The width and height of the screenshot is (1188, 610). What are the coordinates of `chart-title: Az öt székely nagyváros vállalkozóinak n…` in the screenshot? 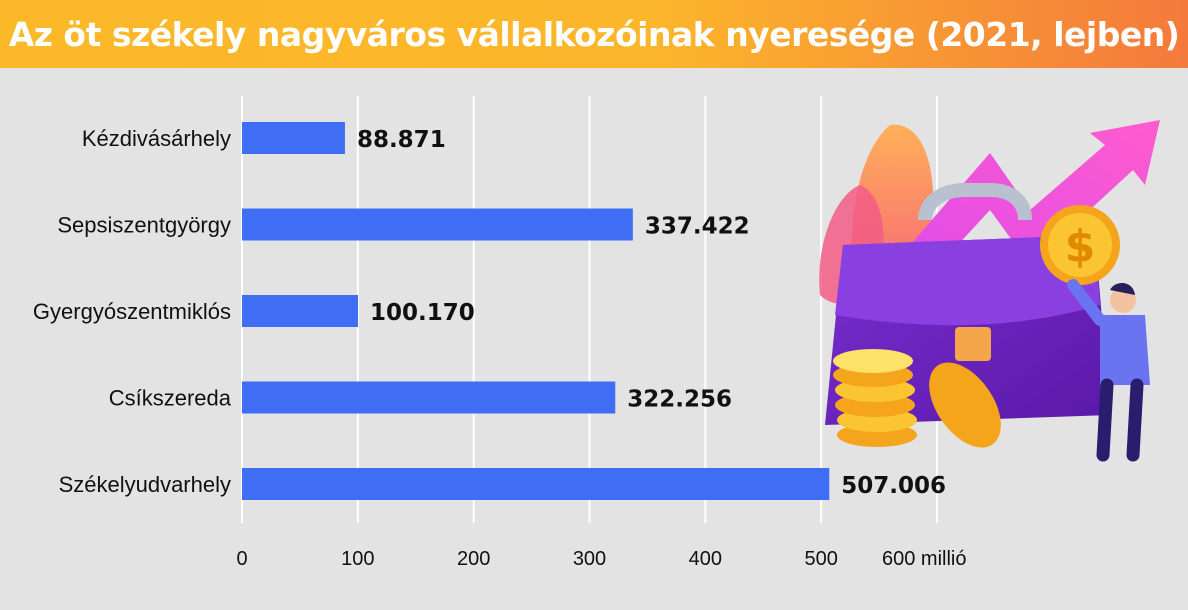 It's located at (594, 34).